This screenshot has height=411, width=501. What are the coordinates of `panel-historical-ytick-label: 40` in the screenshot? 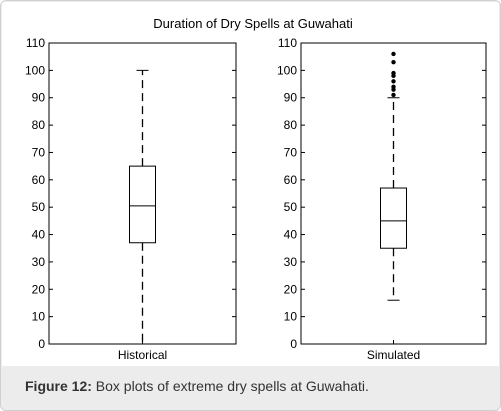 It's located at (39, 235).